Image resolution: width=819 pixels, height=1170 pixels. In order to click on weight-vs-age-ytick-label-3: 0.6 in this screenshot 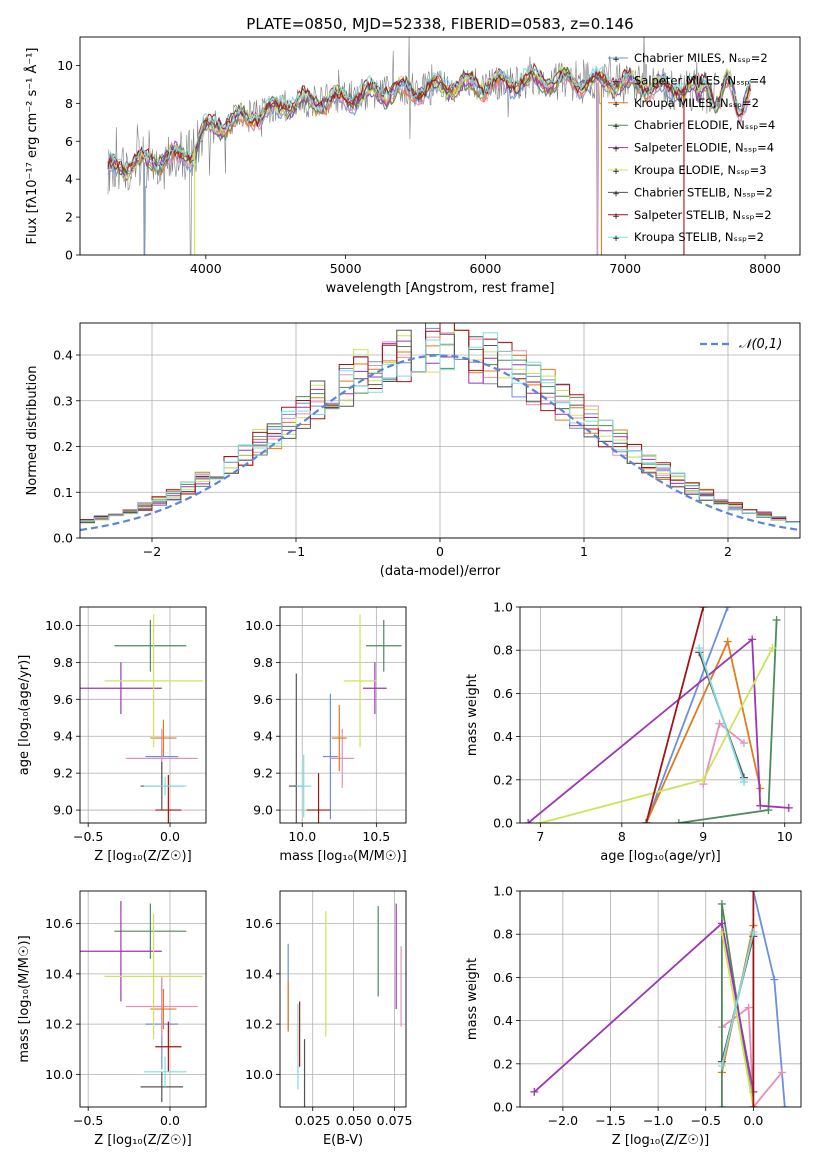, I will do `click(503, 693)`.